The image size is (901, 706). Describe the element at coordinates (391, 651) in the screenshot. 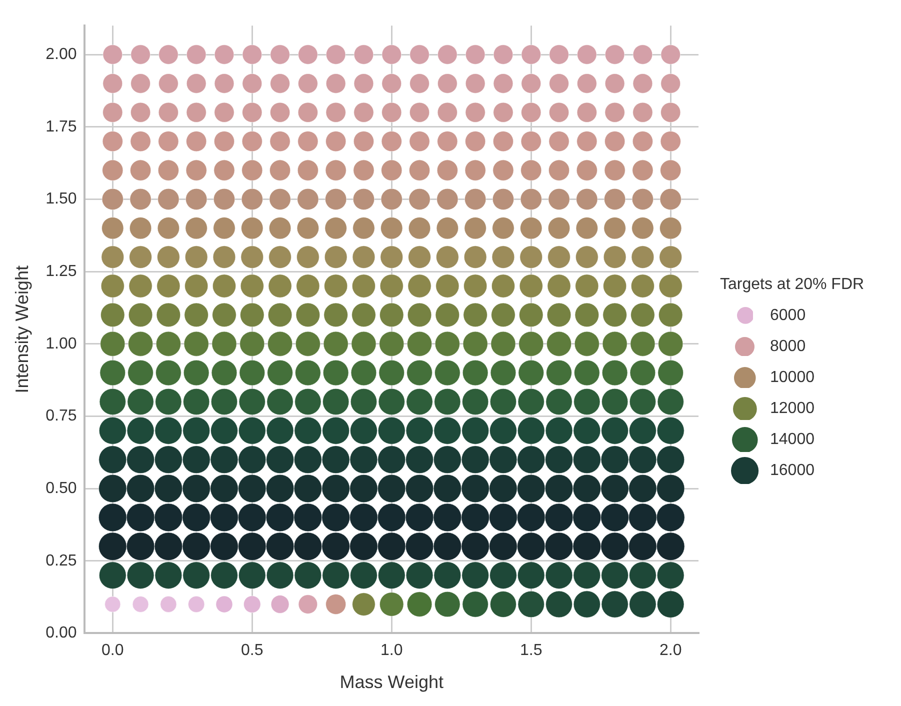

I see `x-tick-label: 1.0` at that location.